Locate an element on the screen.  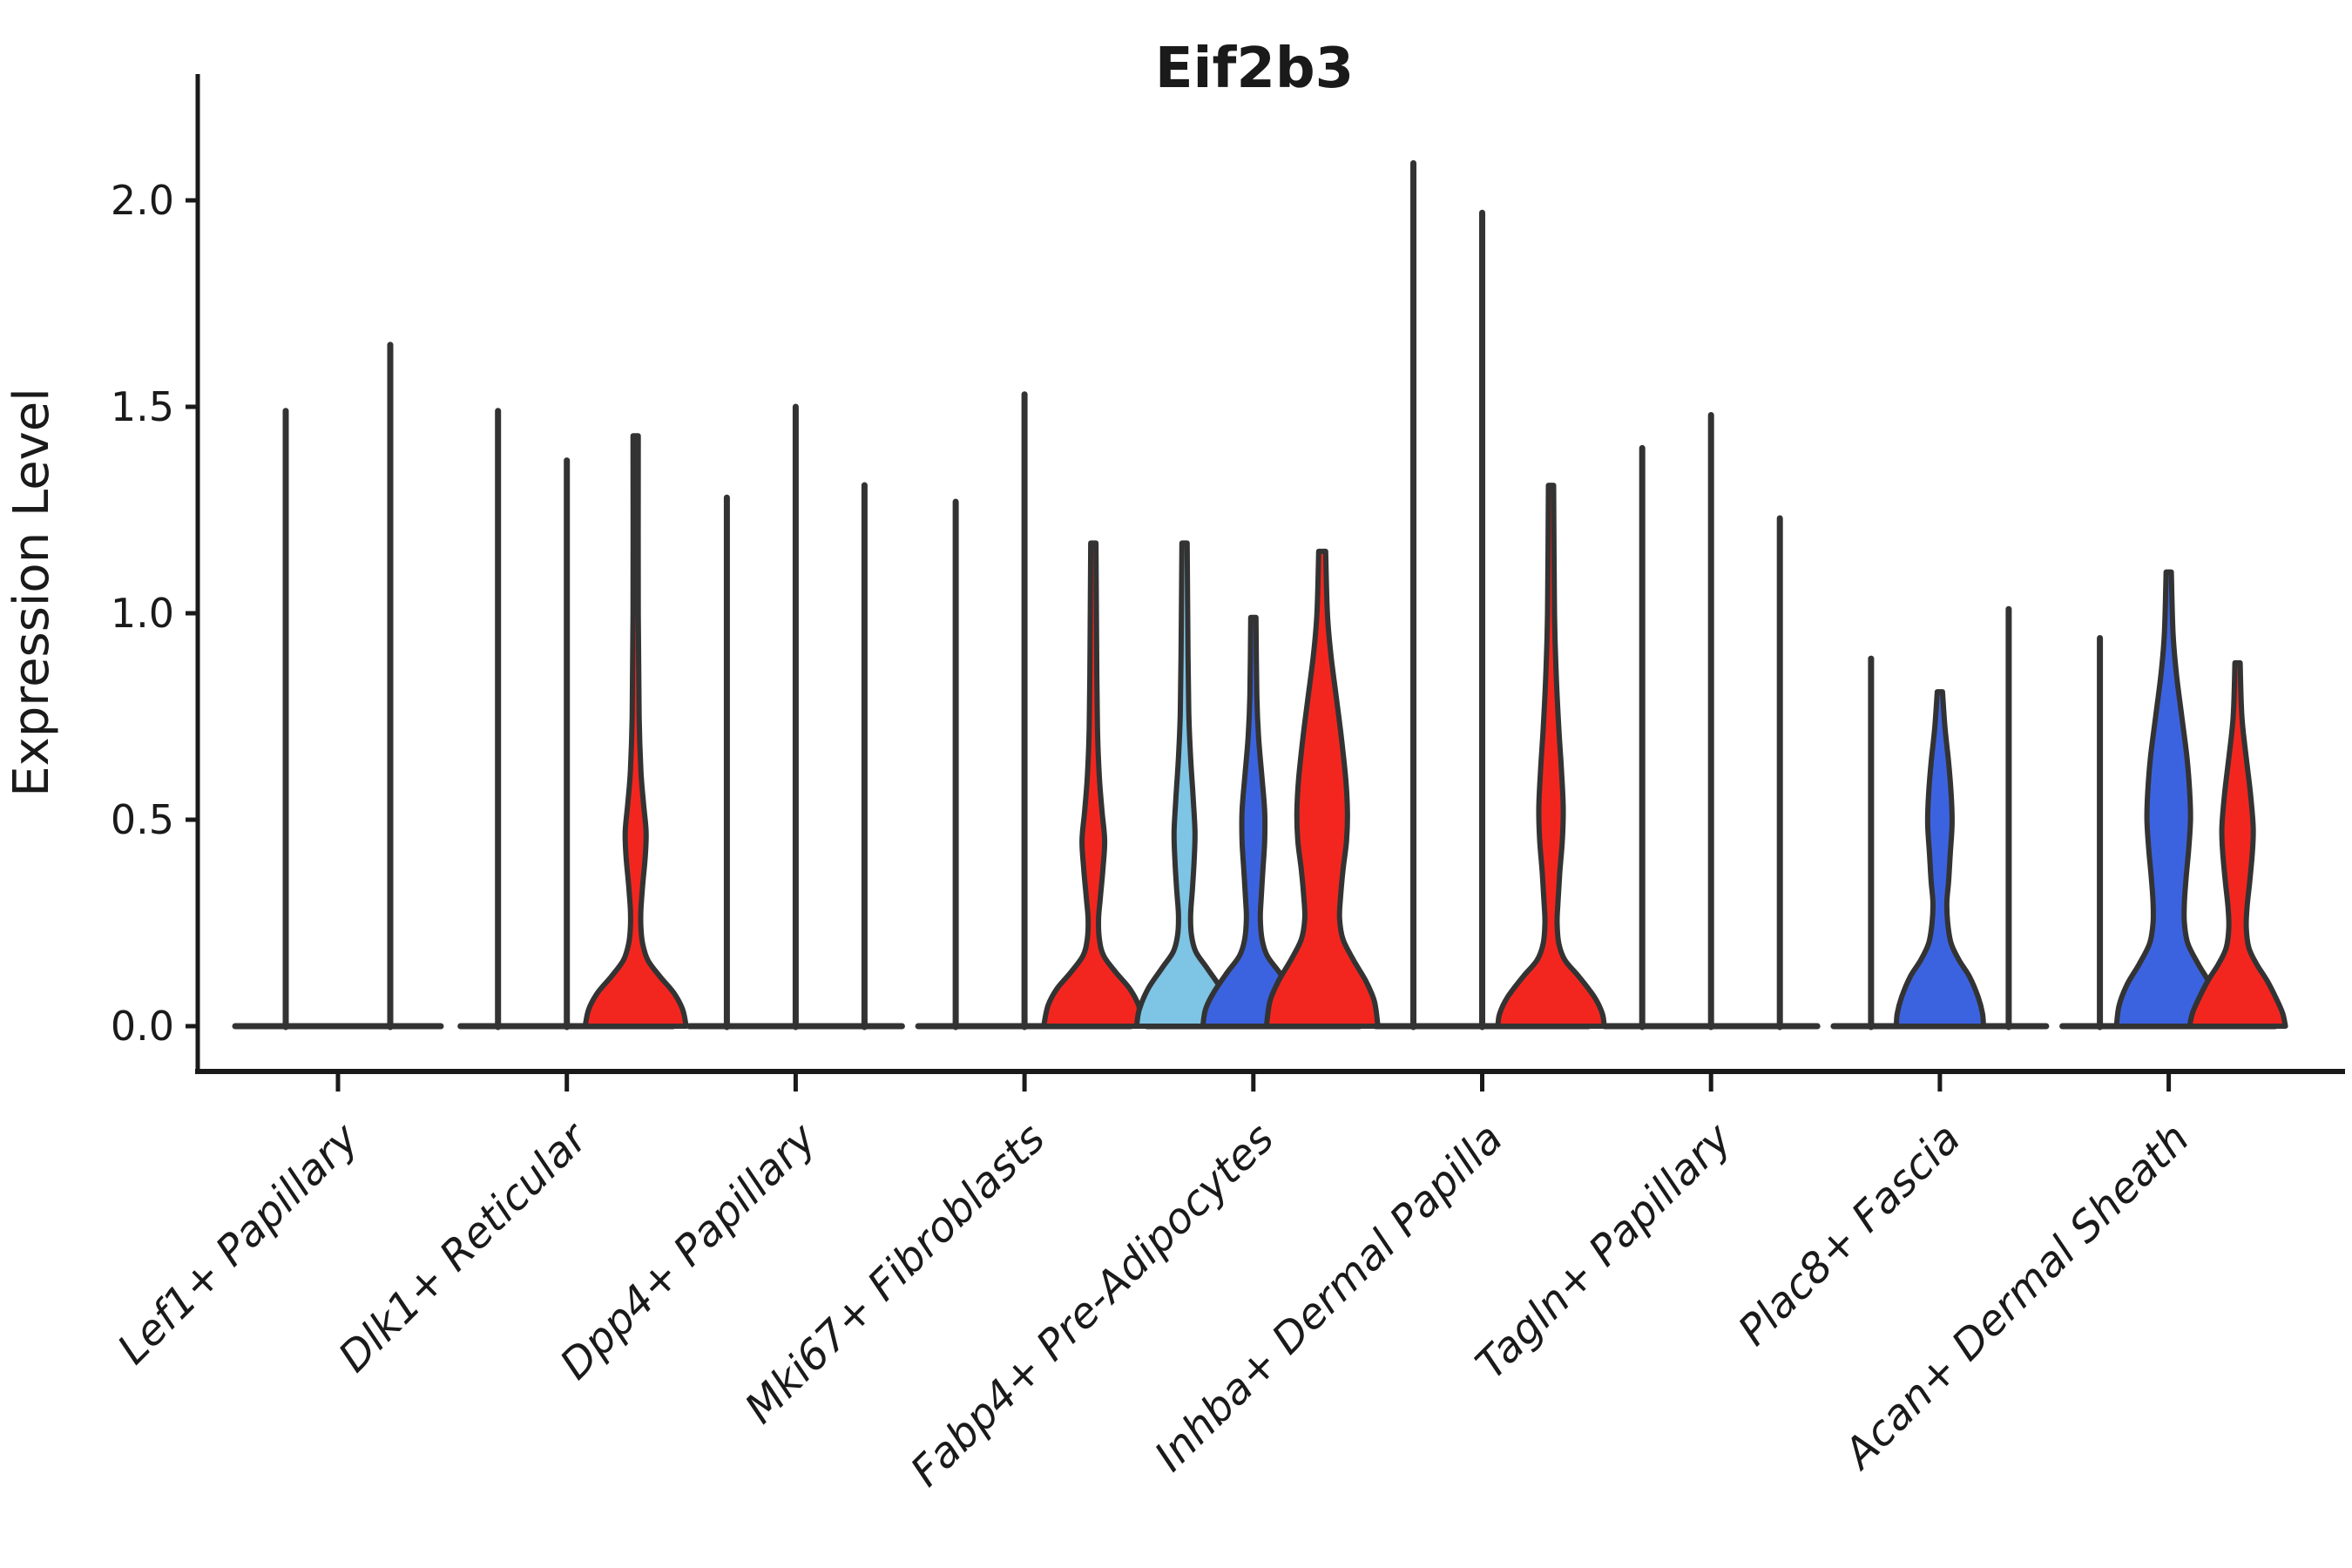
x-tick-label-plac8-fascia: Plac8+ Fascia is located at coordinates (1850, 1234).